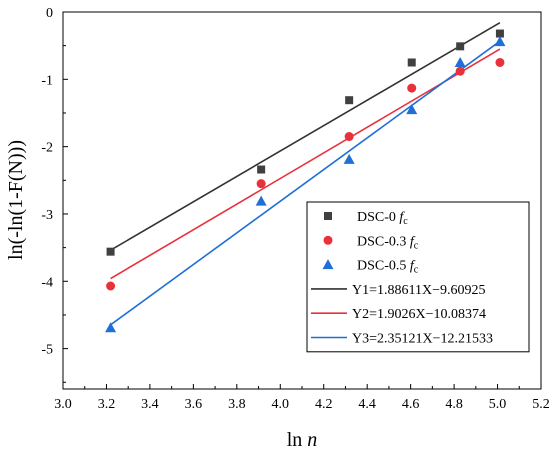 The image size is (550, 456). I want to click on y-tick-label: 0, so click(49, 13).